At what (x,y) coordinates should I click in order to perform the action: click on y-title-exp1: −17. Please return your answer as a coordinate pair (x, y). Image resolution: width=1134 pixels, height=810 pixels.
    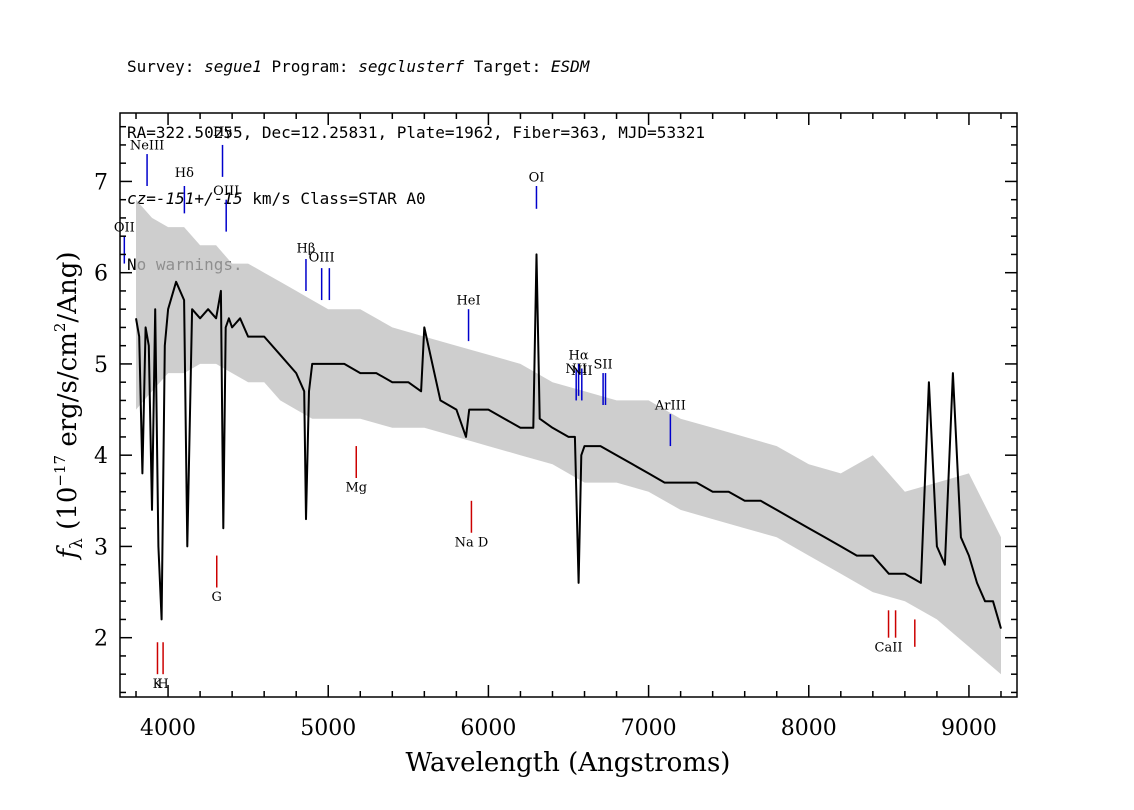
    Looking at the image, I should click on (60, 471).